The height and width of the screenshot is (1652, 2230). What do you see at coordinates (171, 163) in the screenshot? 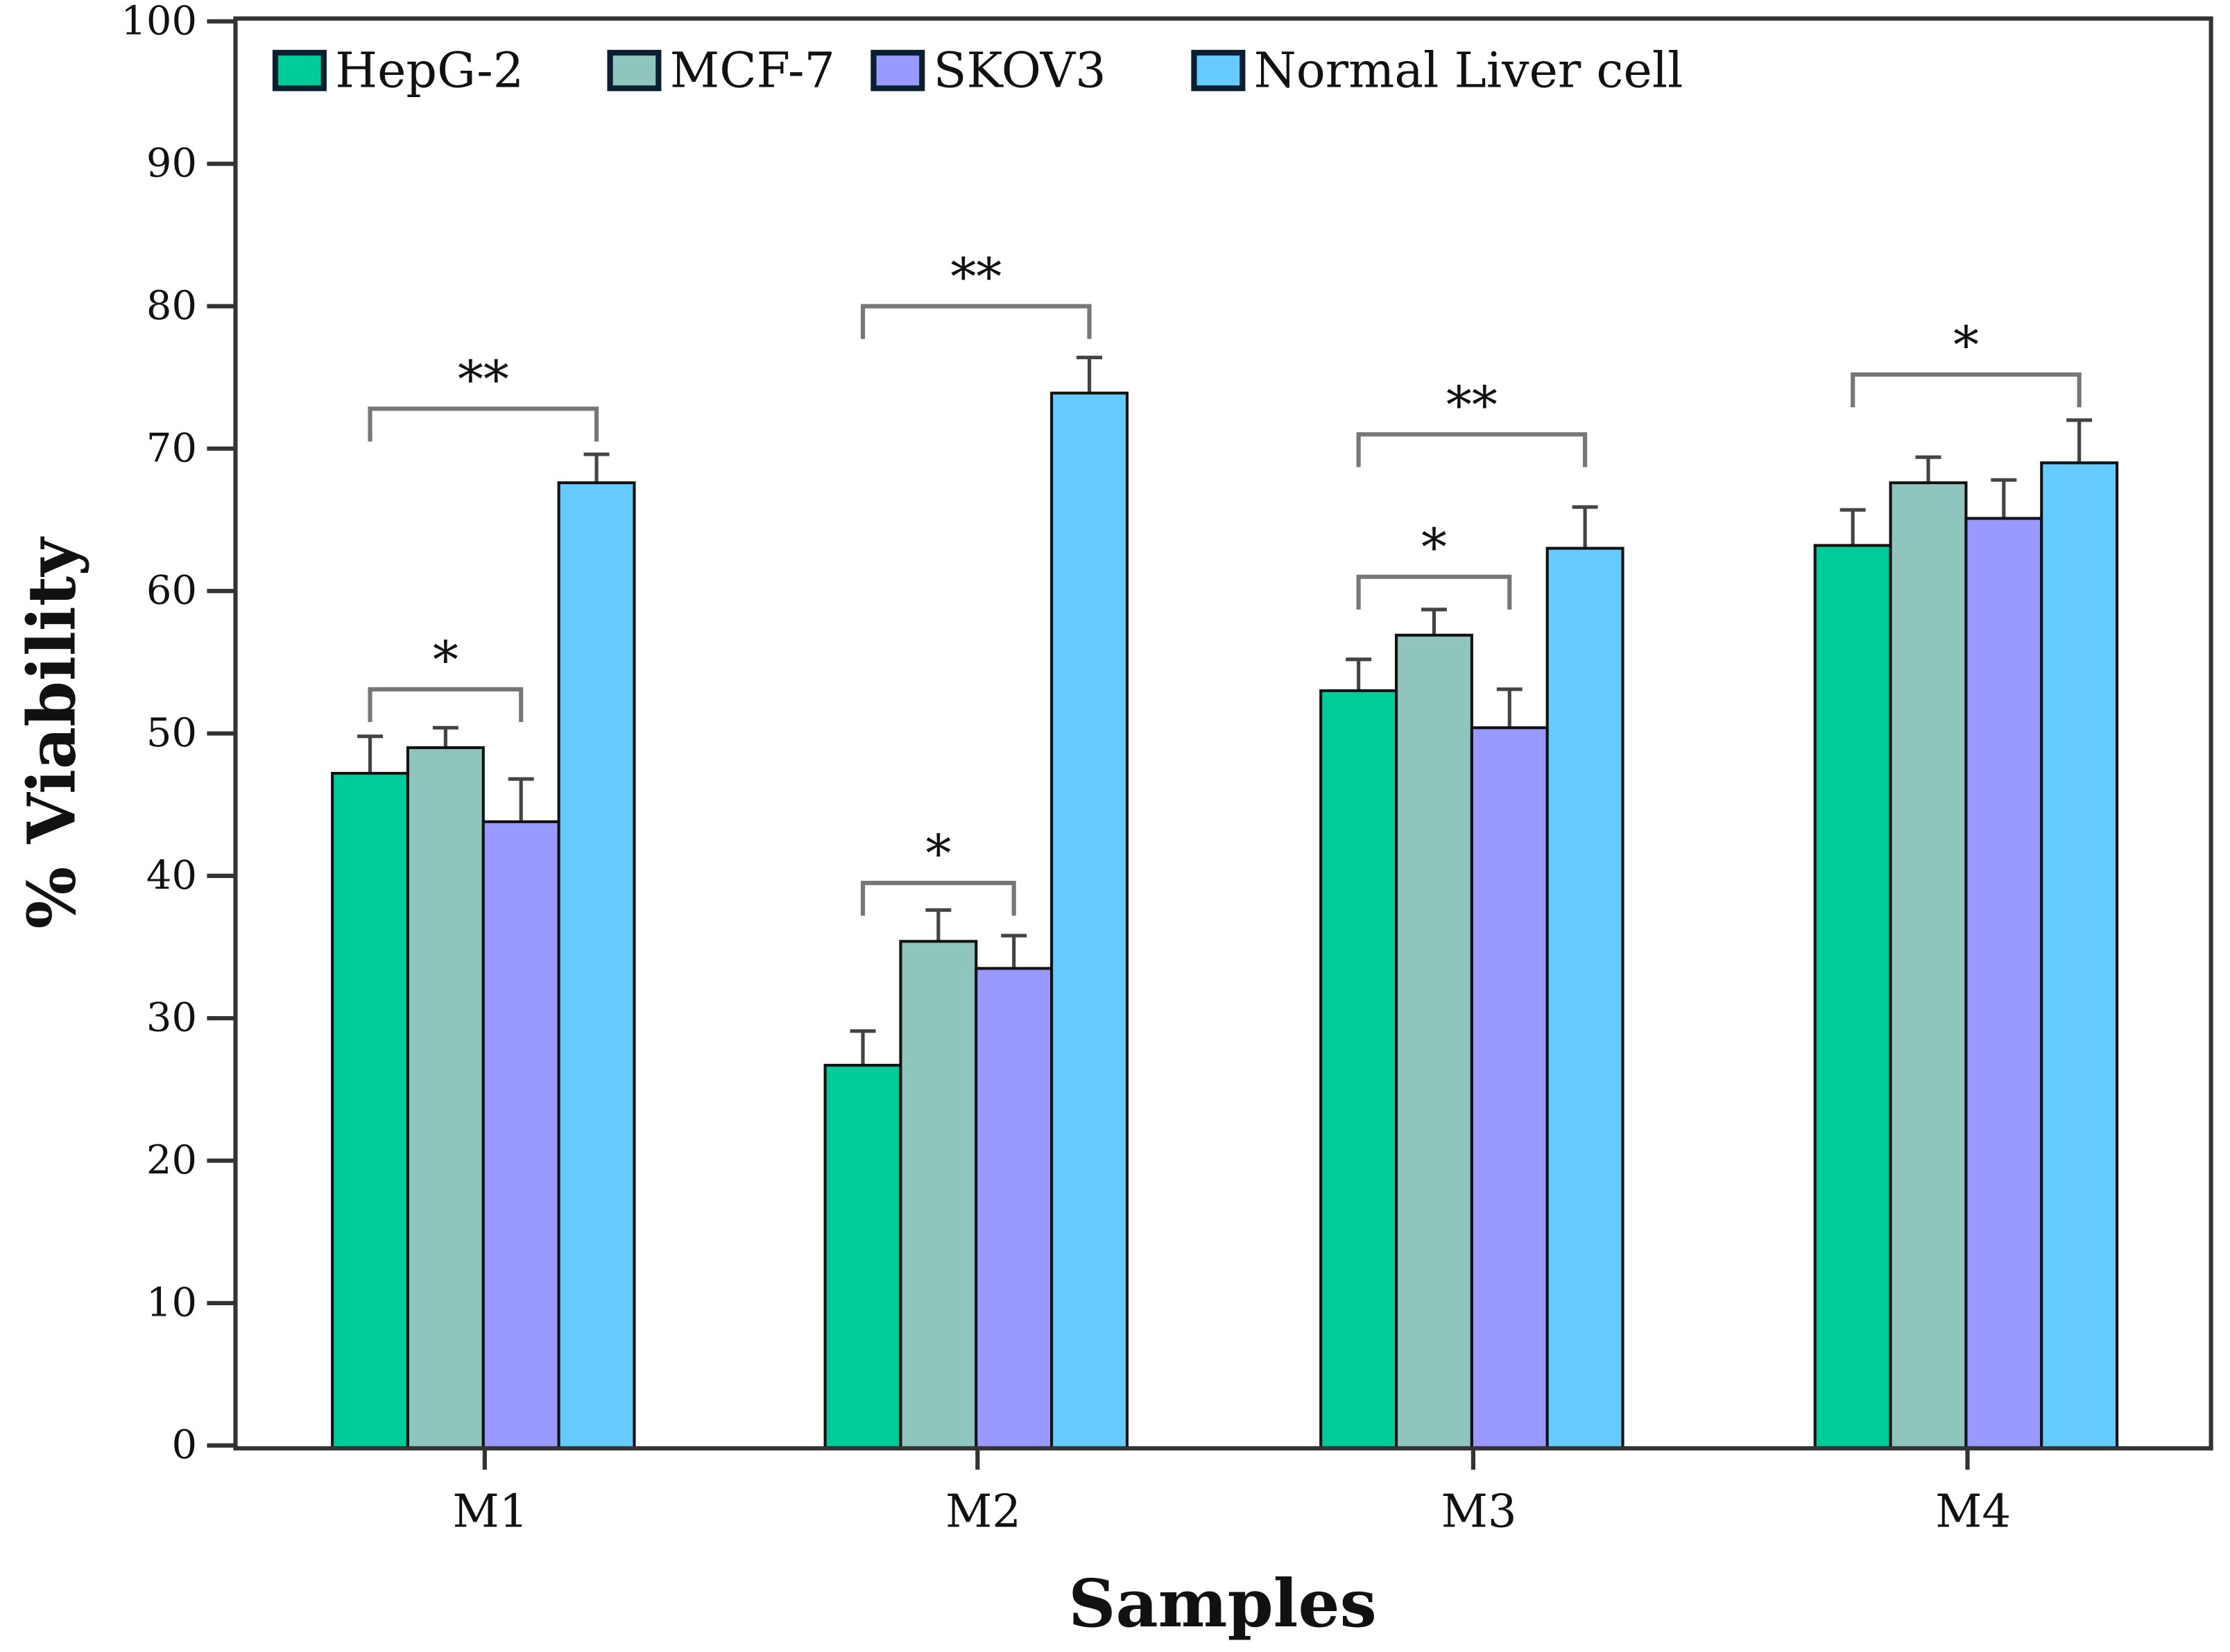
I see `y-tick-label: 90` at bounding box center [171, 163].